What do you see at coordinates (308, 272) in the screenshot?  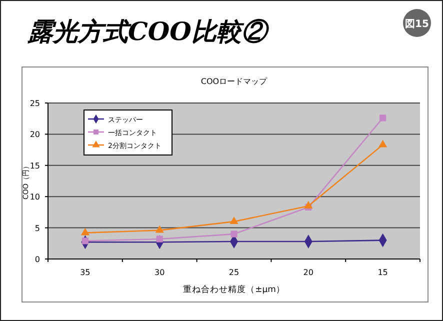 I see `x-tick-label: 20` at bounding box center [308, 272].